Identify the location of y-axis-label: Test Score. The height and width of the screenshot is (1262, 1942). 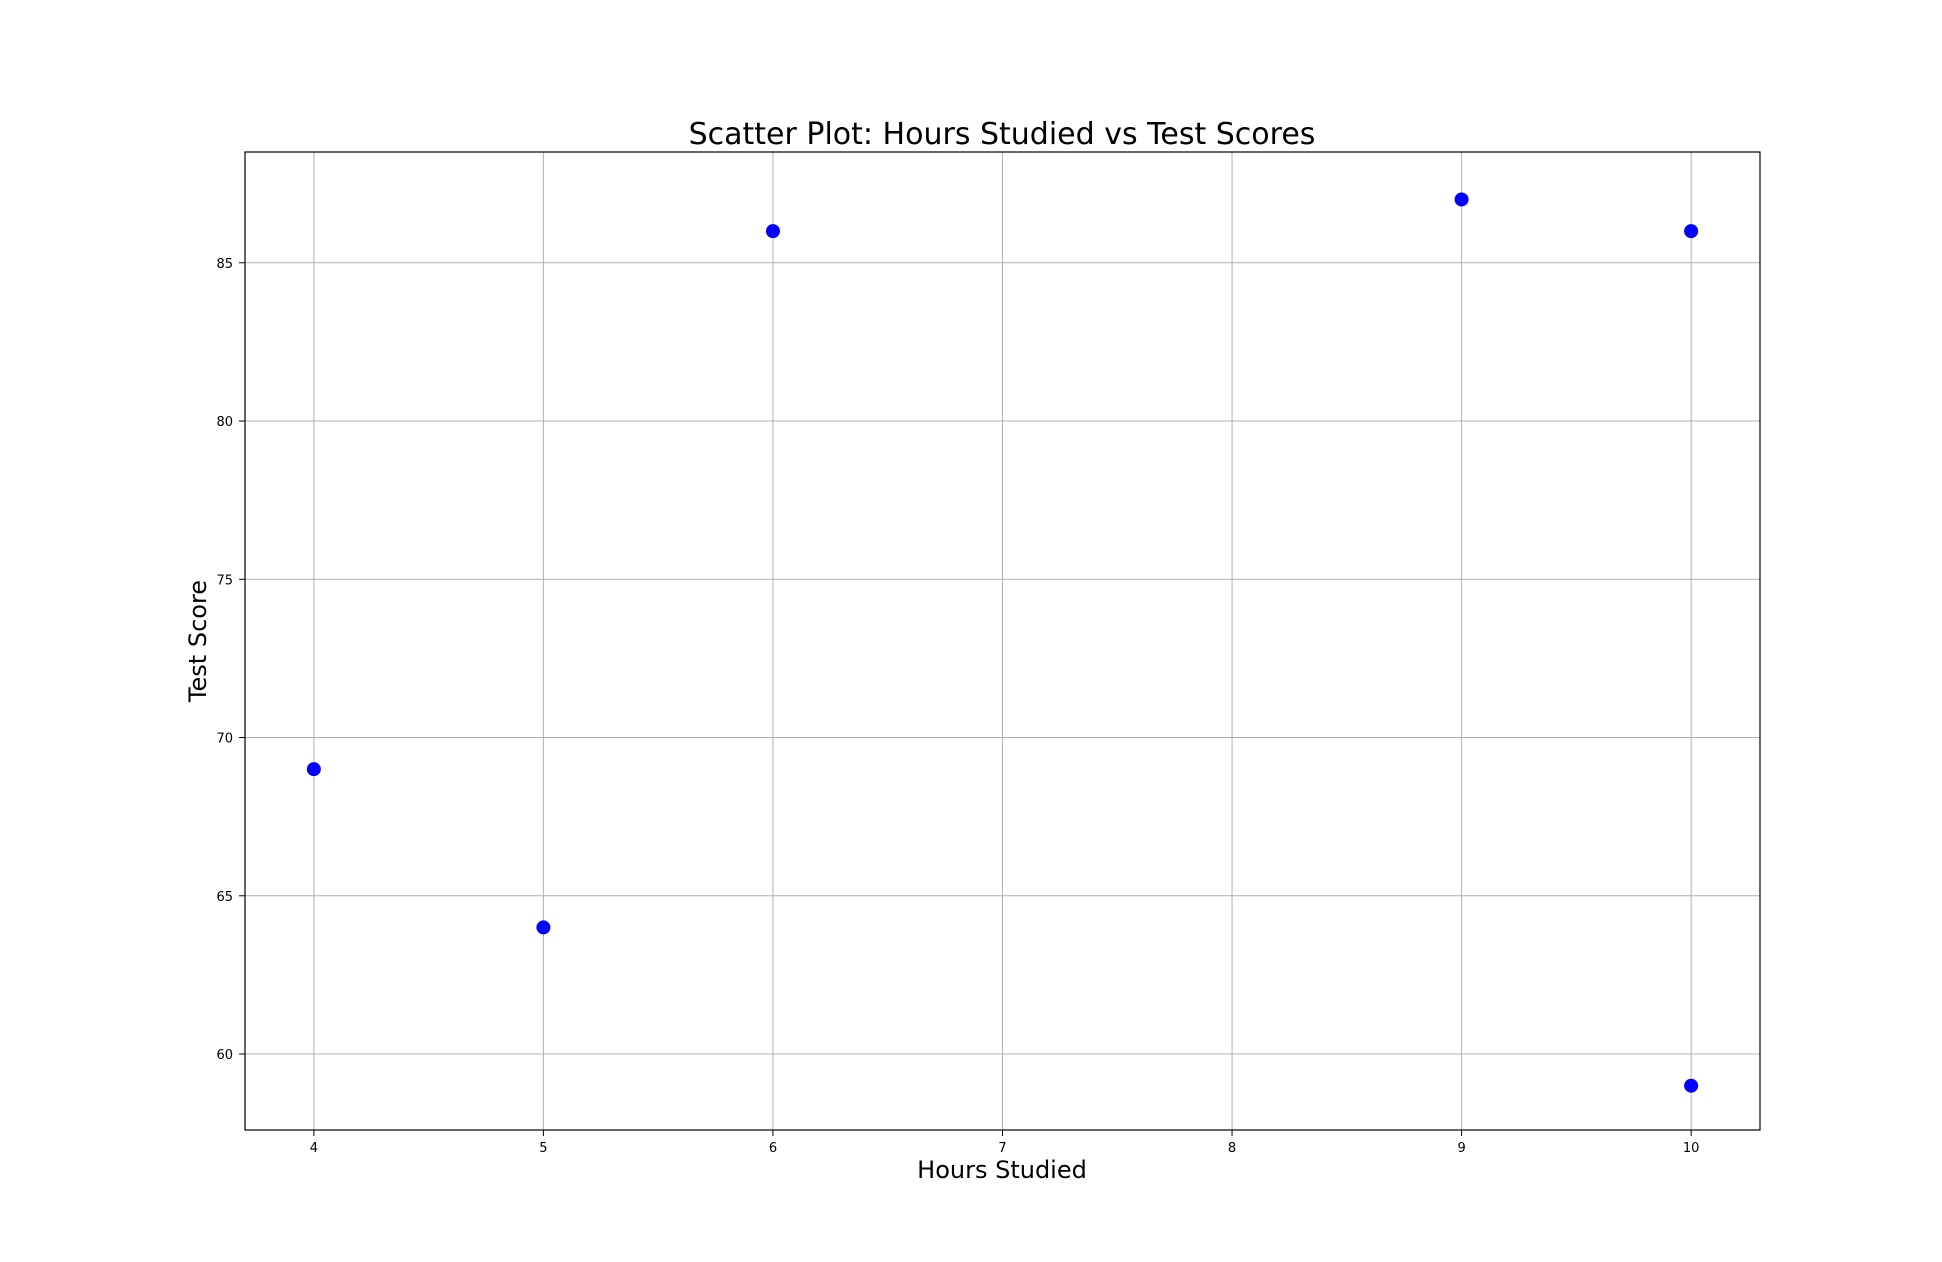
(198, 641).